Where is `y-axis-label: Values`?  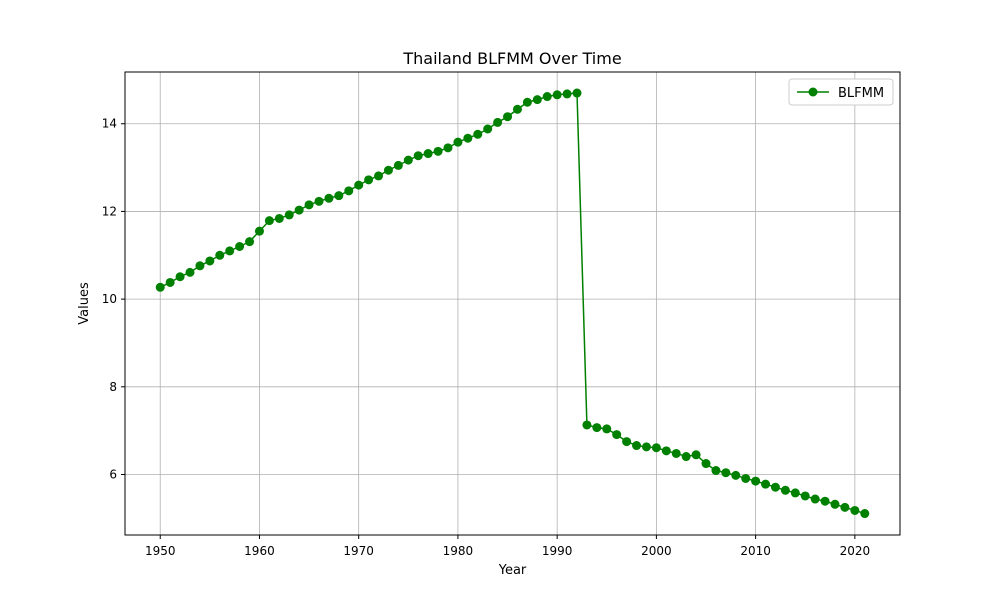
y-axis-label: Values is located at coordinates (84, 303).